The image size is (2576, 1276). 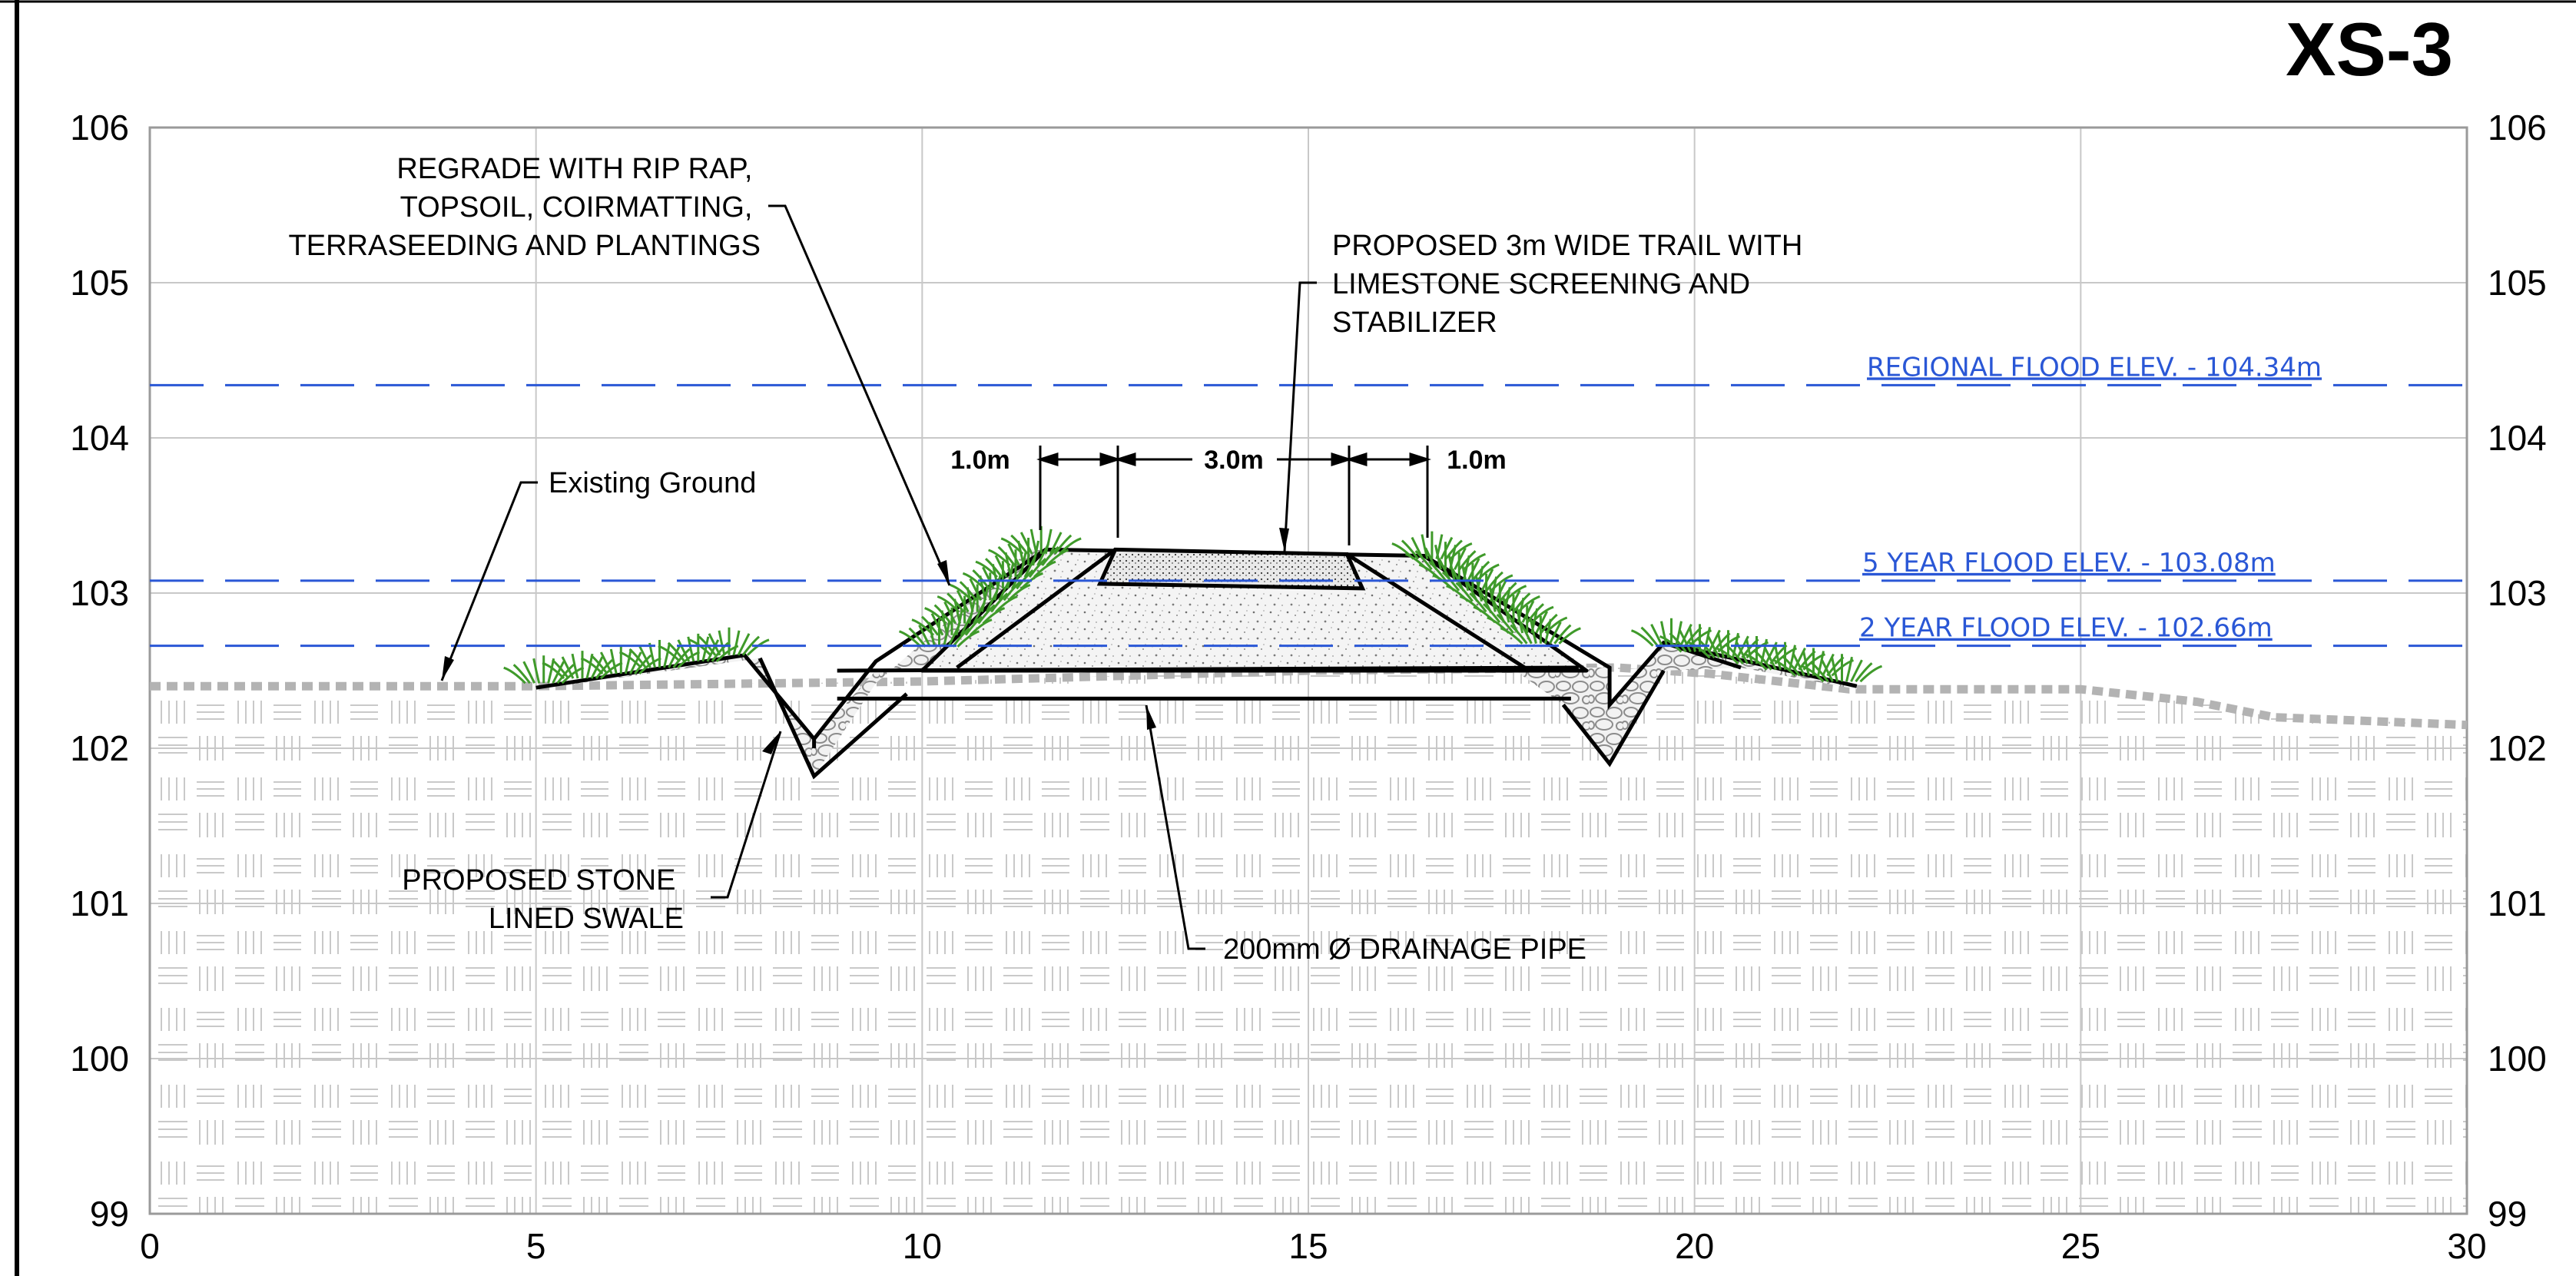 What do you see at coordinates (538, 880) in the screenshot?
I see `swale-note-line: PROPOSED STONE` at bounding box center [538, 880].